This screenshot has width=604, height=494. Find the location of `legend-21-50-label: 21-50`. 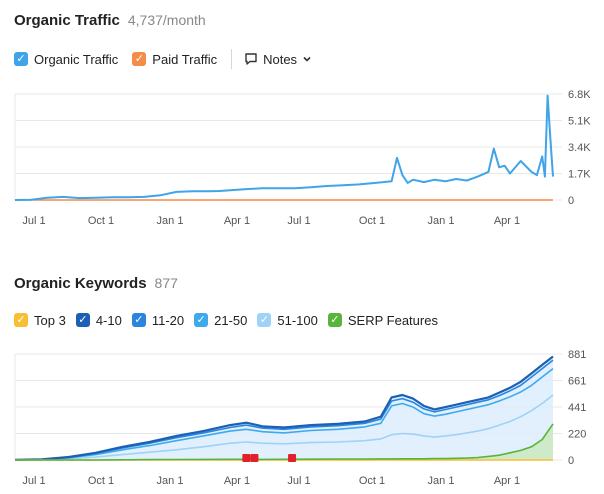

legend-21-50-label: 21-50 is located at coordinates (231, 320).